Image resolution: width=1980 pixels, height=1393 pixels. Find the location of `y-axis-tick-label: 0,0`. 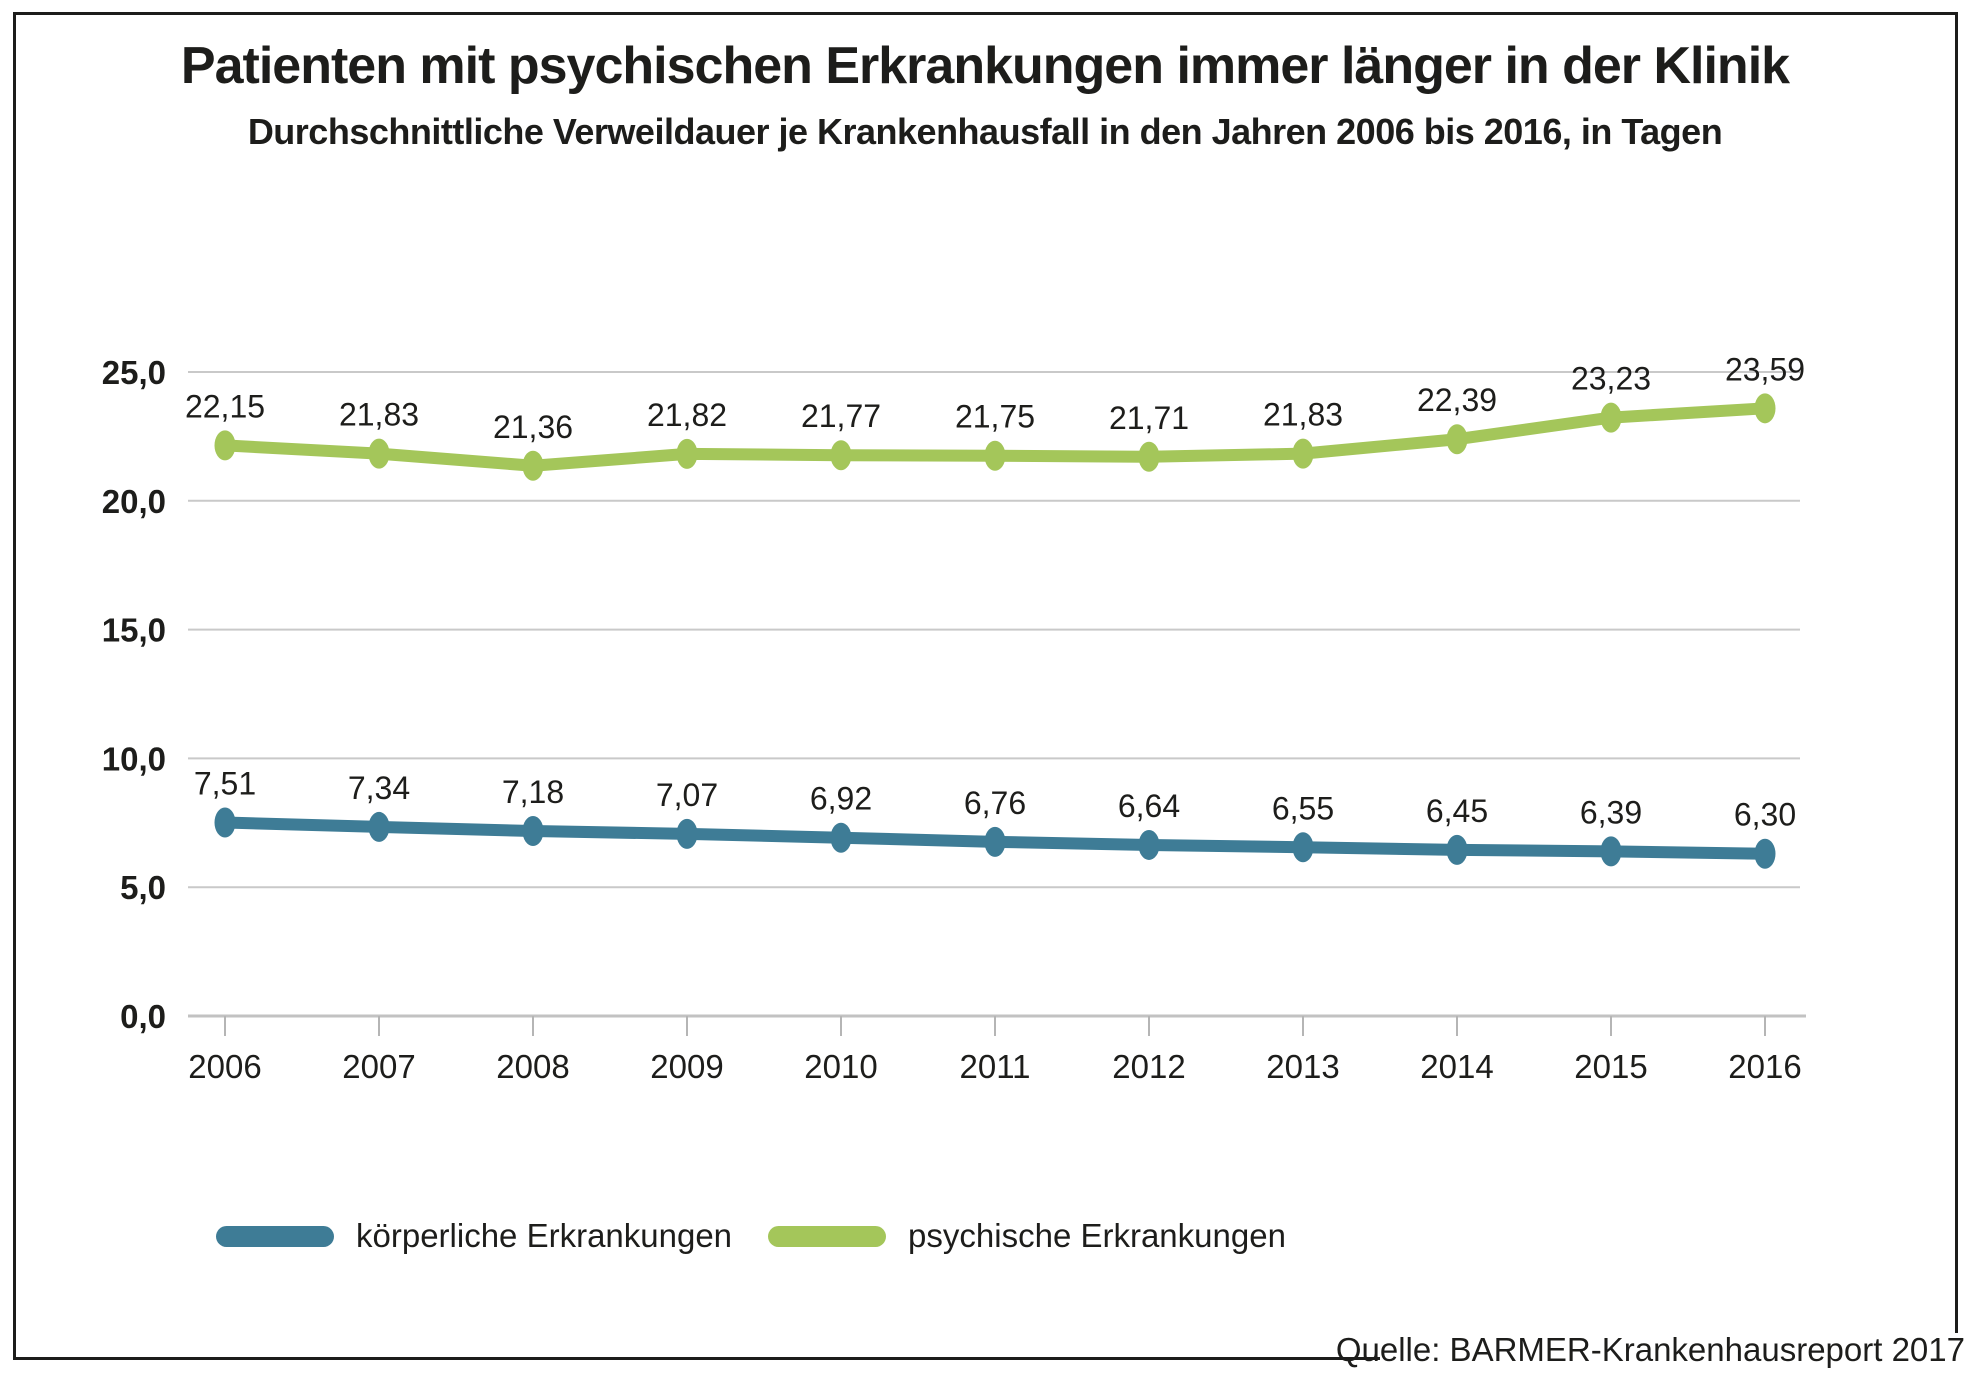

y-axis-tick-label: 0,0 is located at coordinates (143, 1016).